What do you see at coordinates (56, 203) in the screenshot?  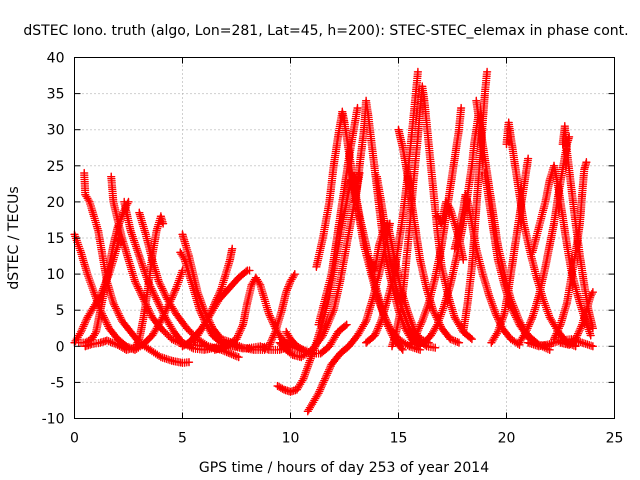 I see `y-tick-label: 20` at bounding box center [56, 203].